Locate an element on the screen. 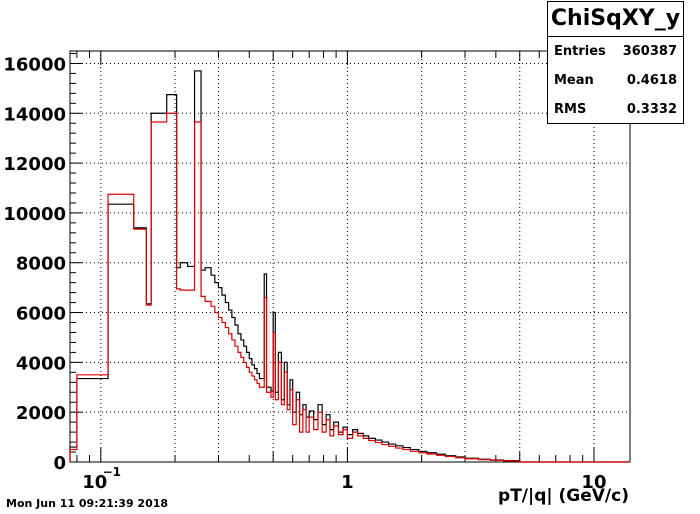  x-tick-labels: 10−1 1 10 is located at coordinates (344, 479).